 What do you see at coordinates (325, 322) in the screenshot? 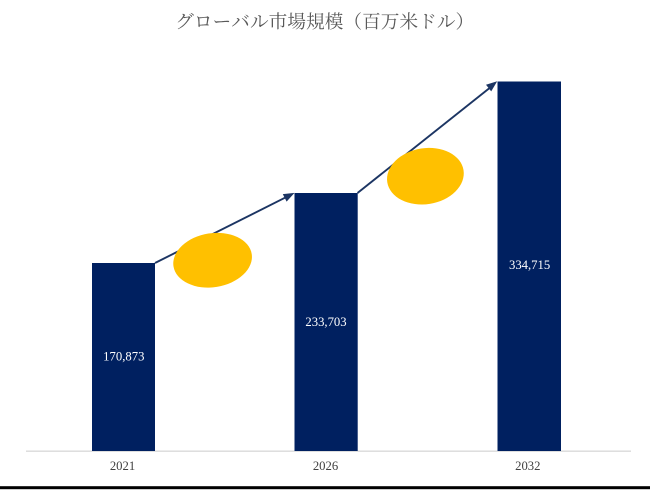
I see `svg-text: 233,703` at bounding box center [325, 322].